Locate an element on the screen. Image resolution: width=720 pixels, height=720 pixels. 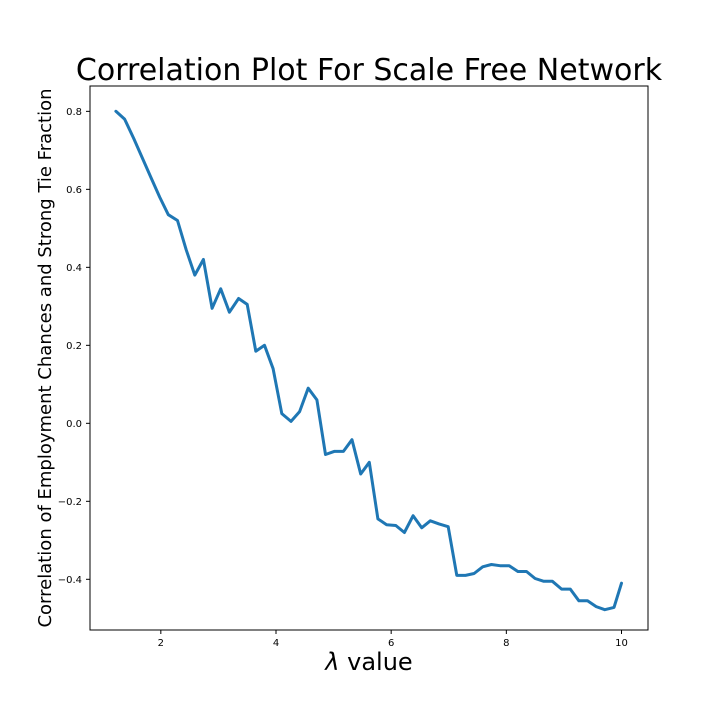
x-tick-label: 6 is located at coordinates (391, 643).